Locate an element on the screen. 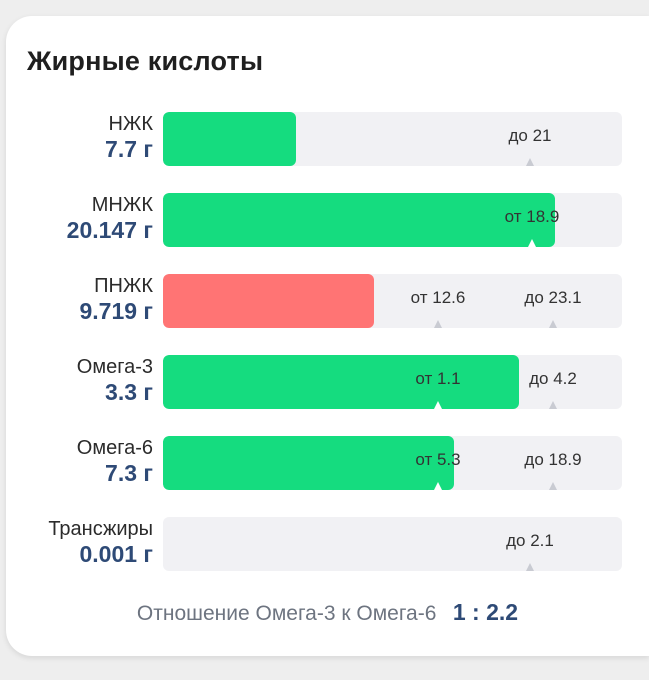 This screenshot has width=649, height=680. norm-progress-track: от 1.1 до 4.2 is located at coordinates (392, 382).